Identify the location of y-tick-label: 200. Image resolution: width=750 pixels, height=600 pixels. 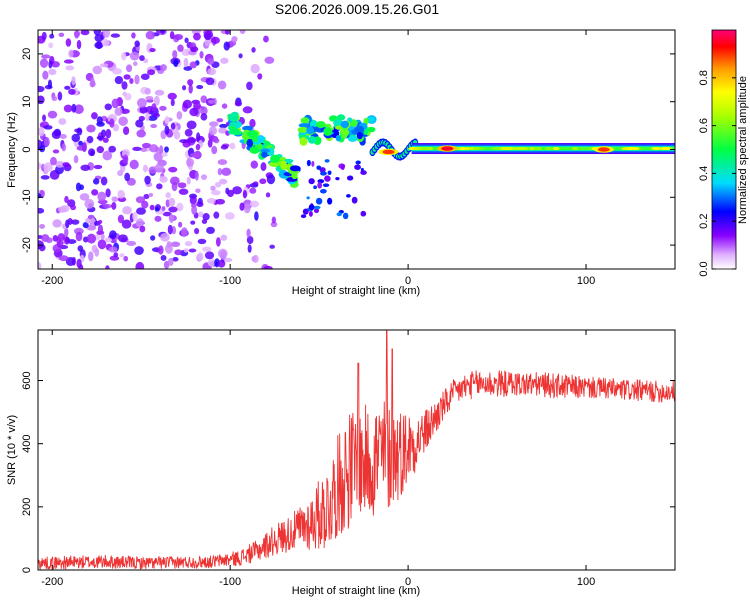
(27, 507).